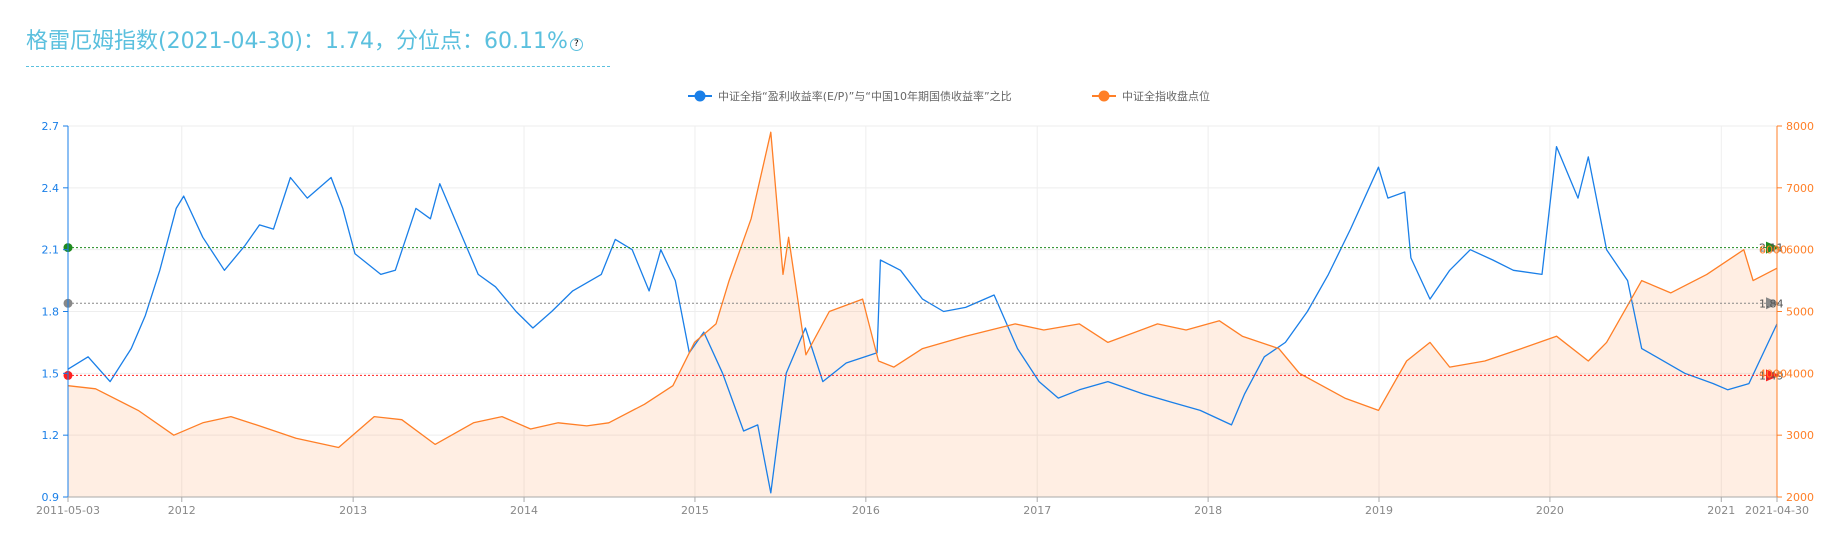 This screenshot has height=542, width=1844. I want to click on y-left-tick-label: 1.8, so click(51, 312).